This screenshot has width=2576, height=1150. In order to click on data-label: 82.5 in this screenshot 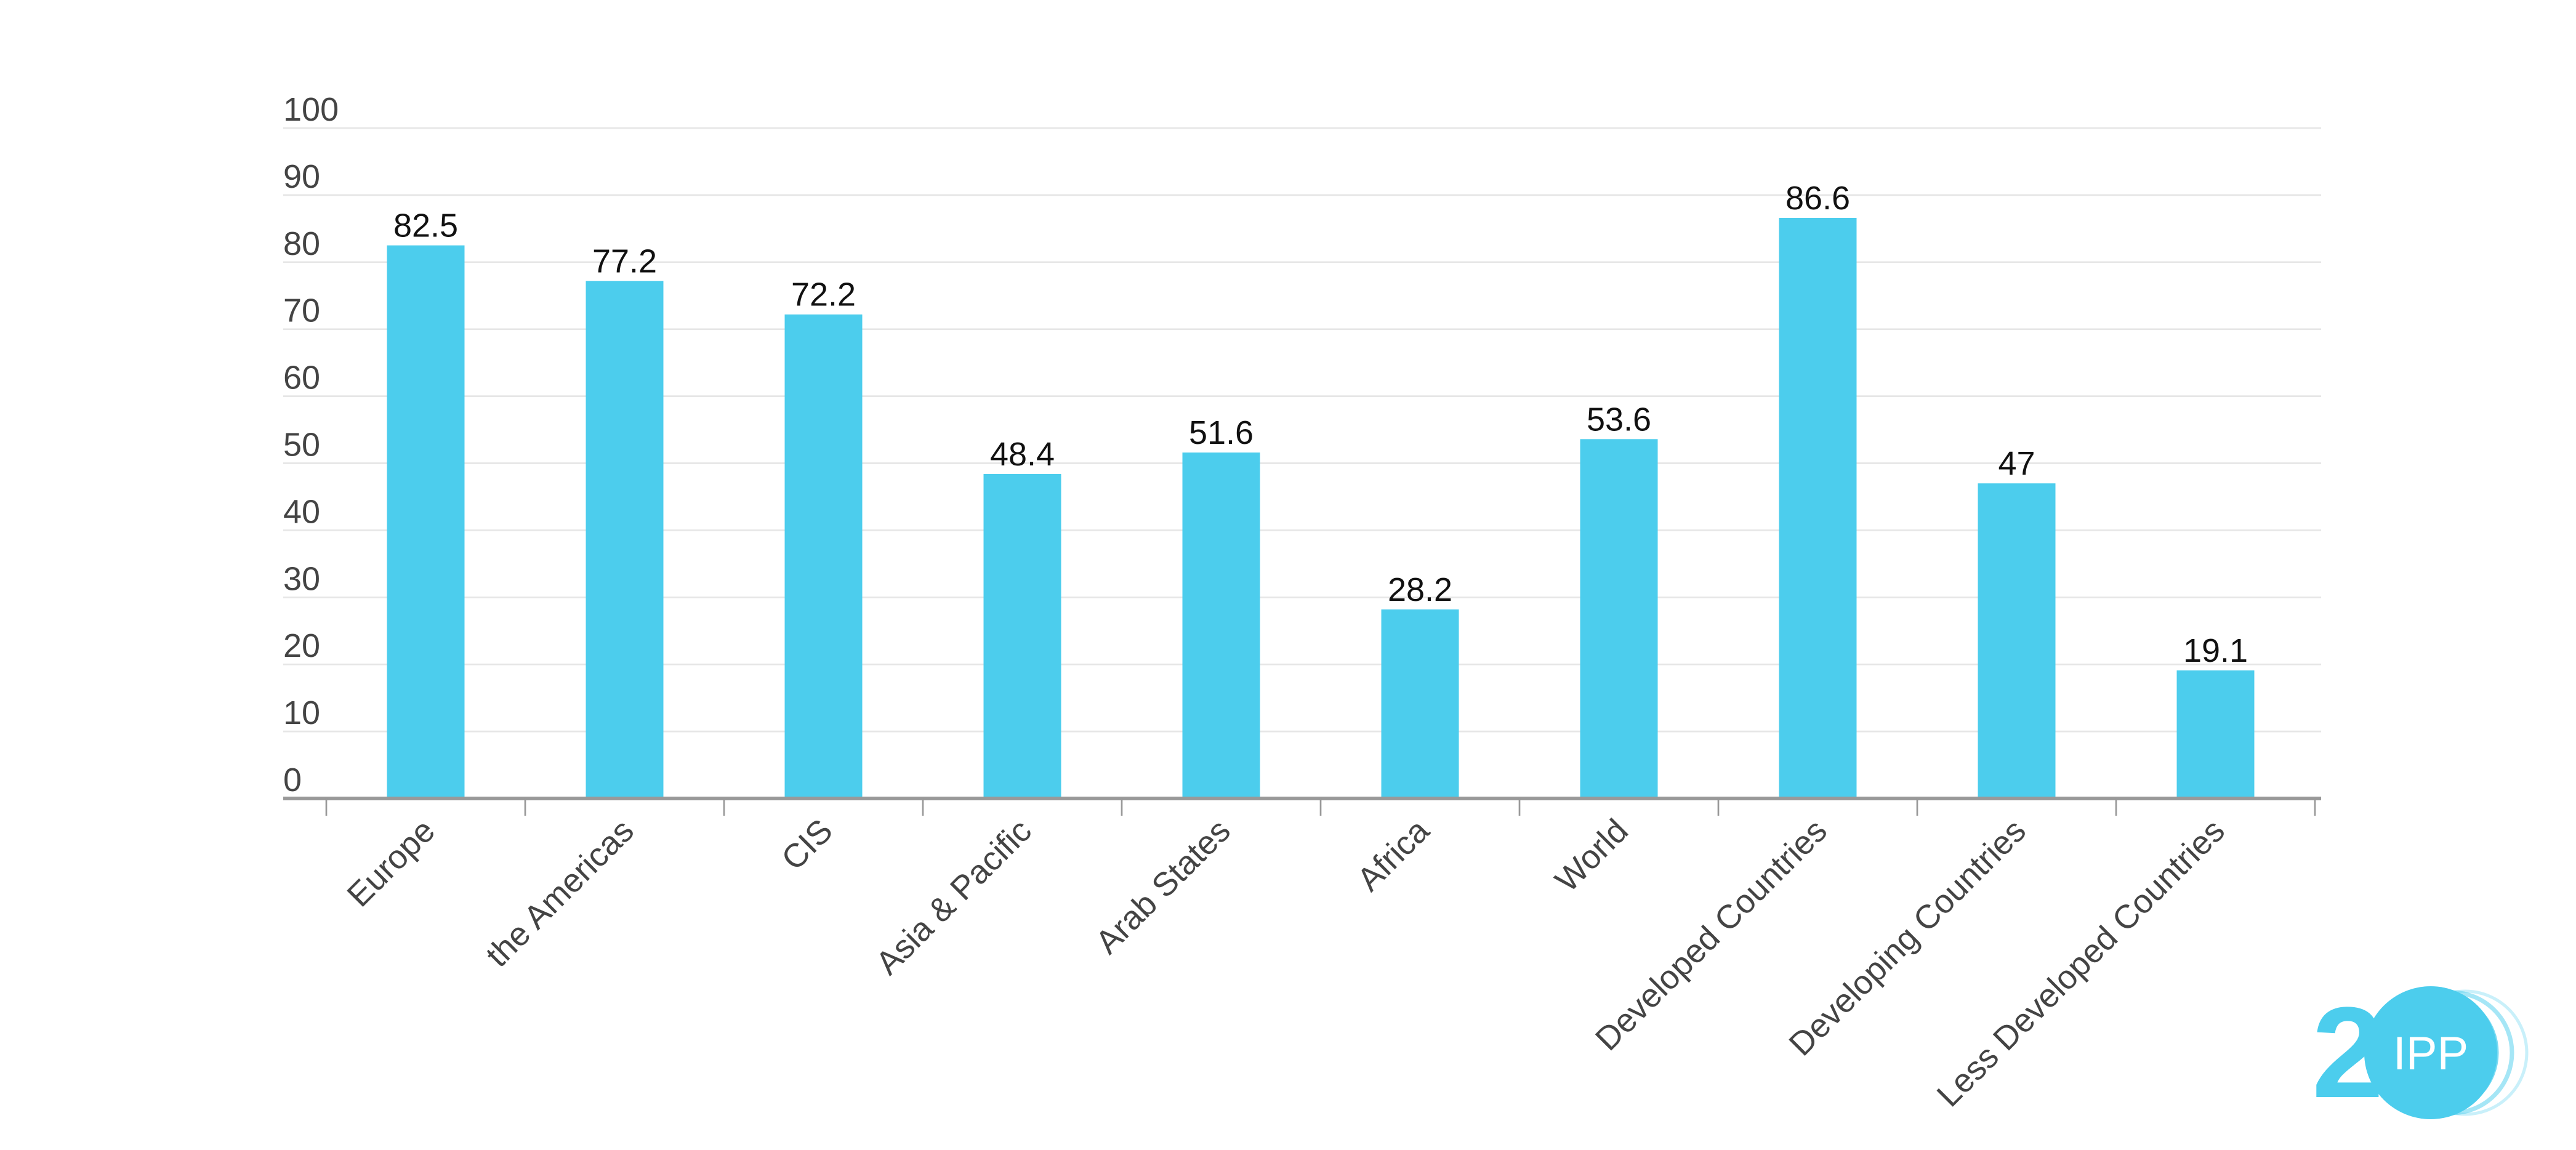, I will do `click(425, 225)`.